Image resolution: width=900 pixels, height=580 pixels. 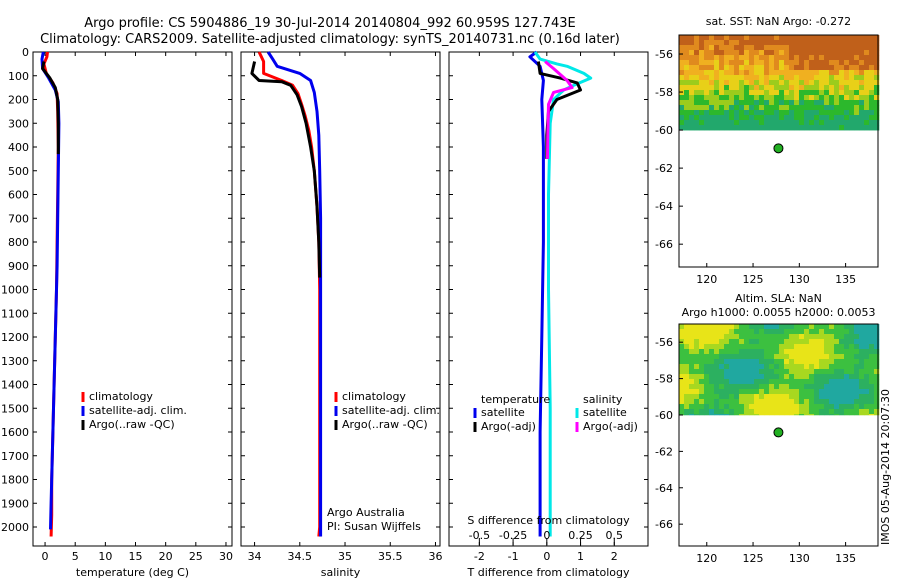 What do you see at coordinates (753, 279) in the screenshot?
I see `map-x-tick-label: 125` at bounding box center [753, 279].